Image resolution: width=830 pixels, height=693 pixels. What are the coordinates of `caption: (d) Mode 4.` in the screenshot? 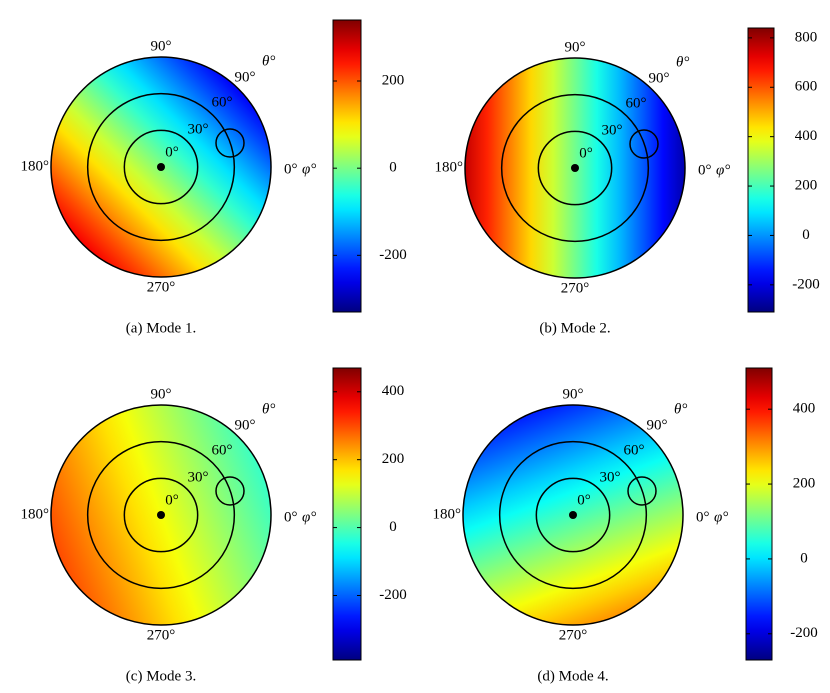 It's located at (572, 676).